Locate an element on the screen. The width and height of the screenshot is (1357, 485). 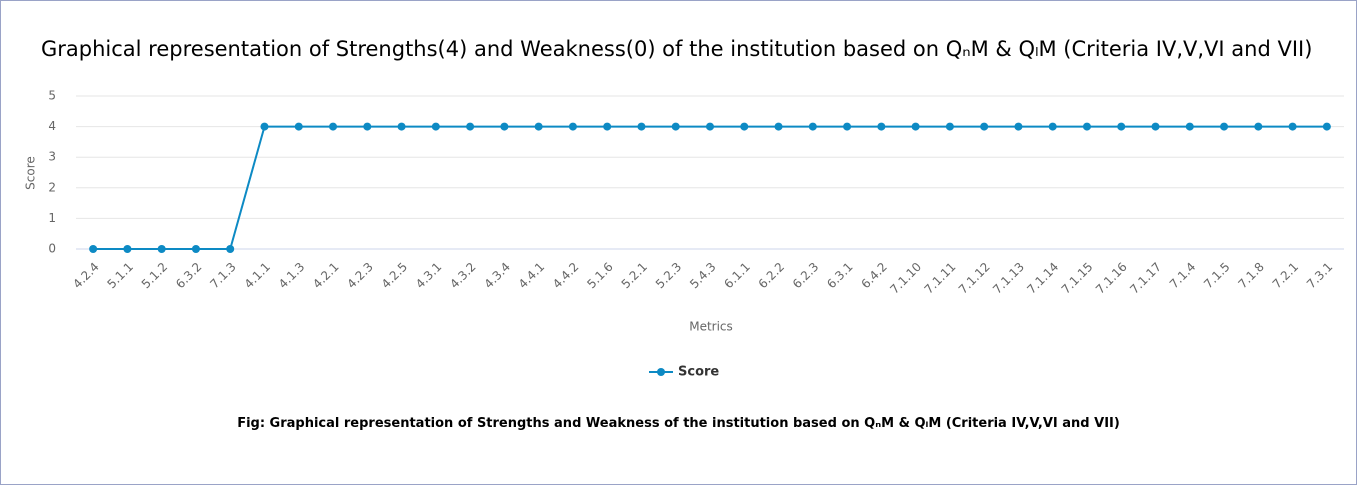
x-tick-label: 7.1.17 is located at coordinates (1145, 278).